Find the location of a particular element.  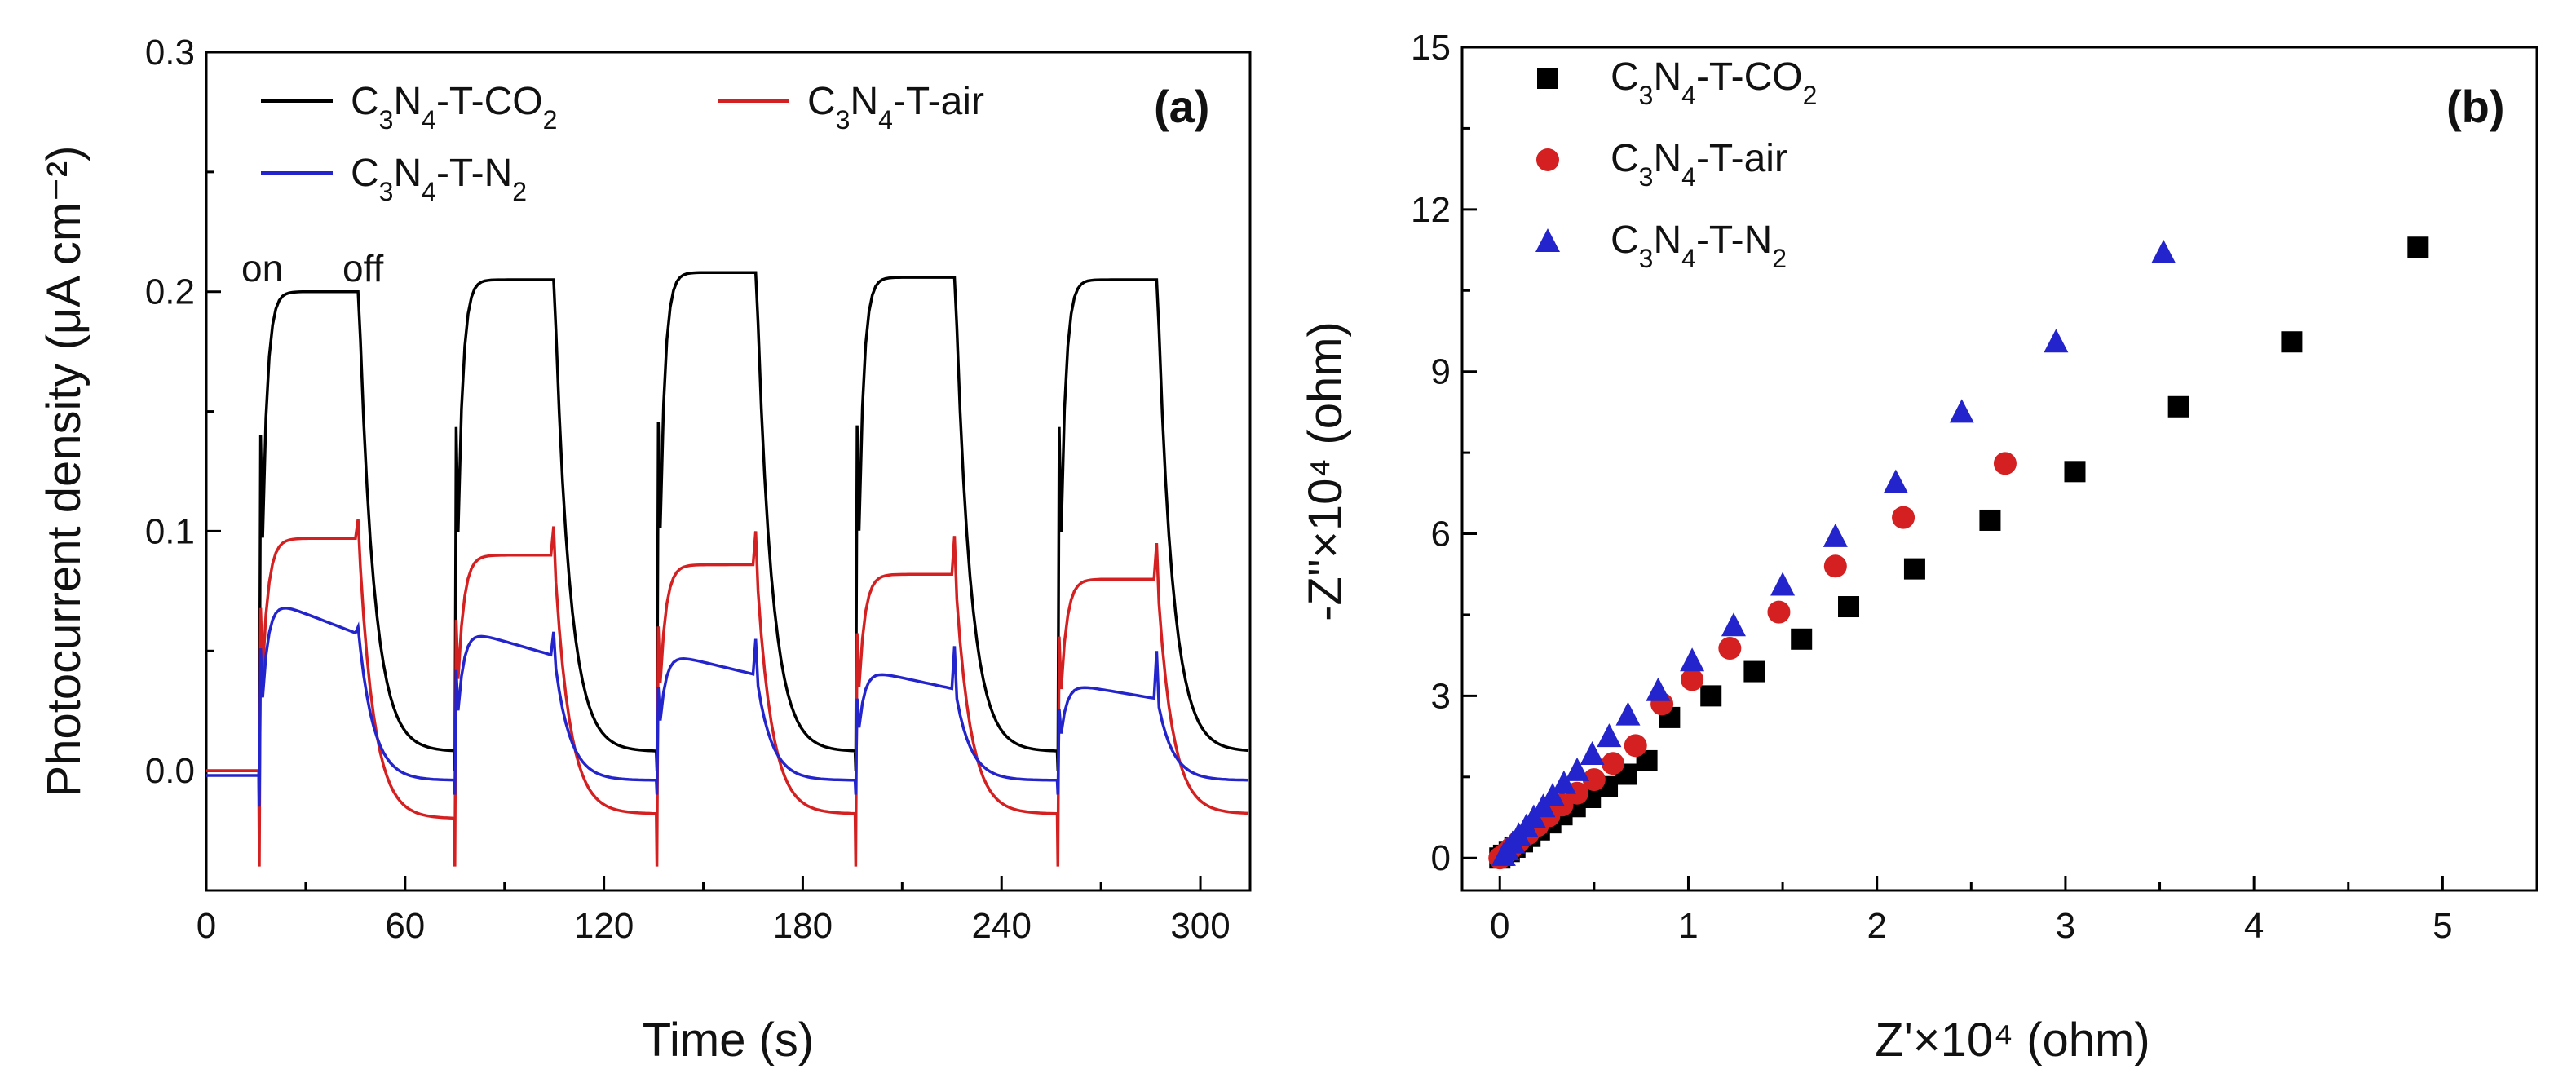

panel-a-x-tick-label: 120 is located at coordinates (604, 926).